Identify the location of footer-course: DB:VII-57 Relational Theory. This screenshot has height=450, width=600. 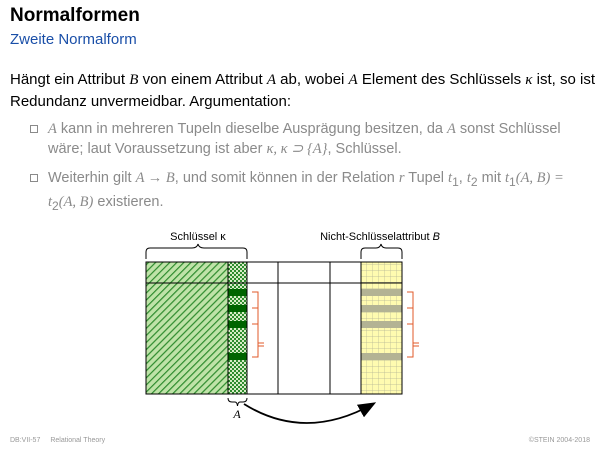
(58, 440).